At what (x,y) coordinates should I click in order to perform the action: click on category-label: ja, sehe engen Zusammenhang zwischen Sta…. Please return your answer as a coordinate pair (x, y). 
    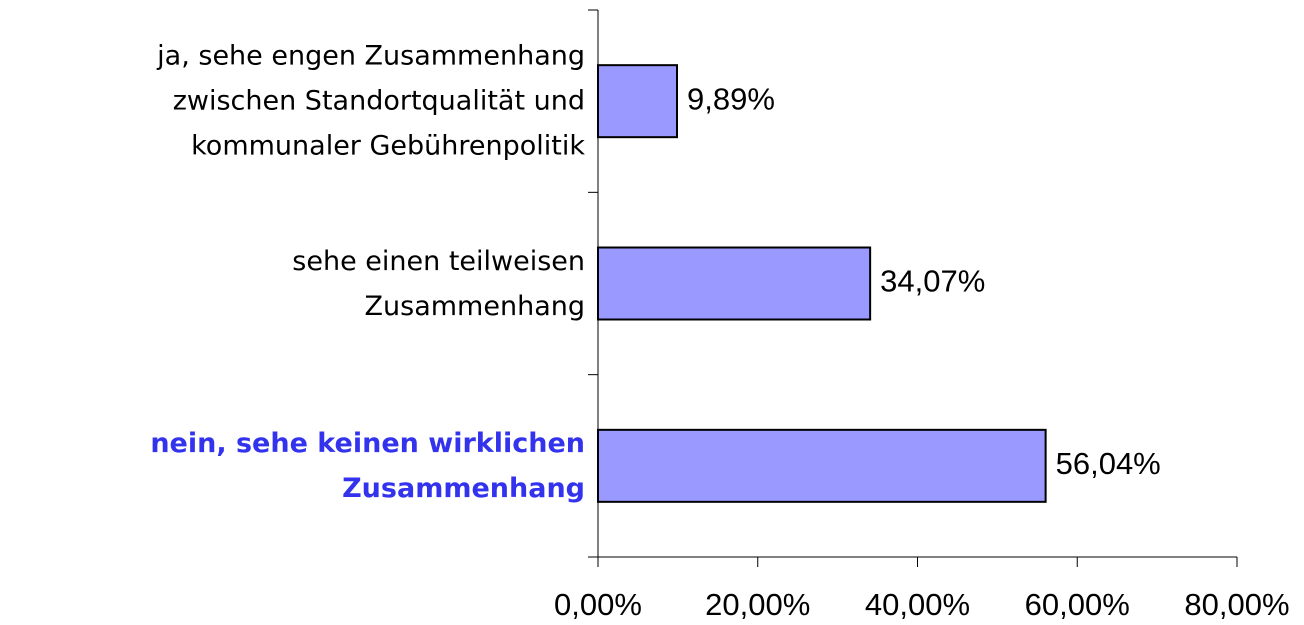
    Looking at the image, I should click on (371, 101).